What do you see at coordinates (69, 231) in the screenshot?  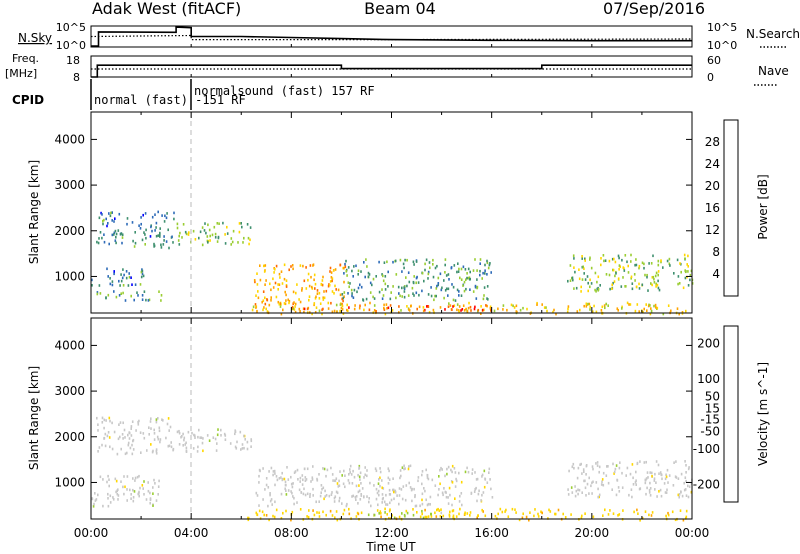 I see `ytick-label-1: 2000` at bounding box center [69, 231].